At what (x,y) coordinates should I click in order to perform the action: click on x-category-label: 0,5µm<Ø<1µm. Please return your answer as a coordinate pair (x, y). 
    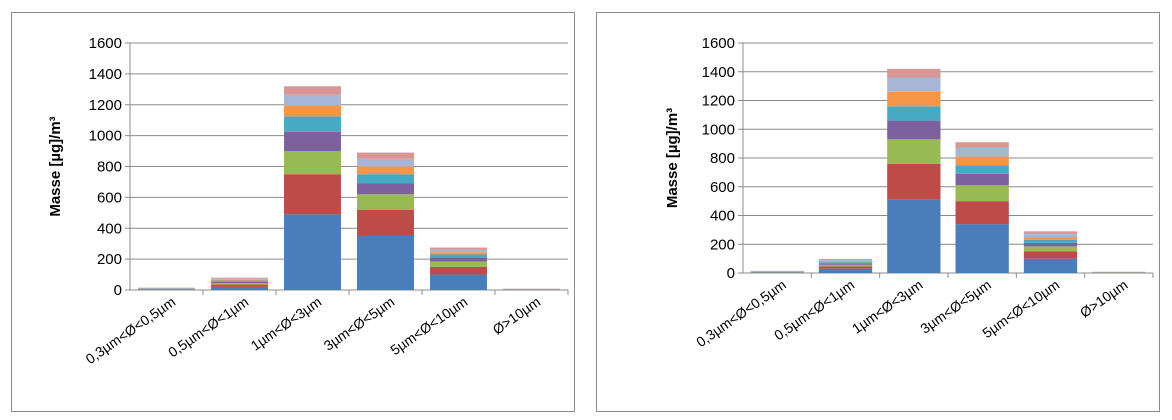
    Looking at the image, I should click on (208, 326).